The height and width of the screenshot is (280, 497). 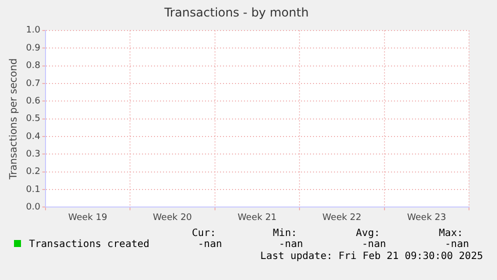 What do you see at coordinates (371, 257) in the screenshot?
I see `text: Last update: Fri Feb 21 09:30:00 2025` at bounding box center [371, 257].